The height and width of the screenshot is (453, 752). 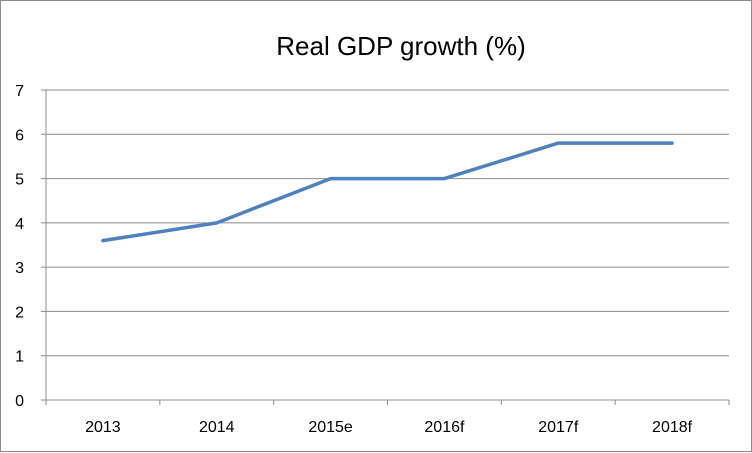 I want to click on y-tick-label: 0, so click(x=19, y=401).